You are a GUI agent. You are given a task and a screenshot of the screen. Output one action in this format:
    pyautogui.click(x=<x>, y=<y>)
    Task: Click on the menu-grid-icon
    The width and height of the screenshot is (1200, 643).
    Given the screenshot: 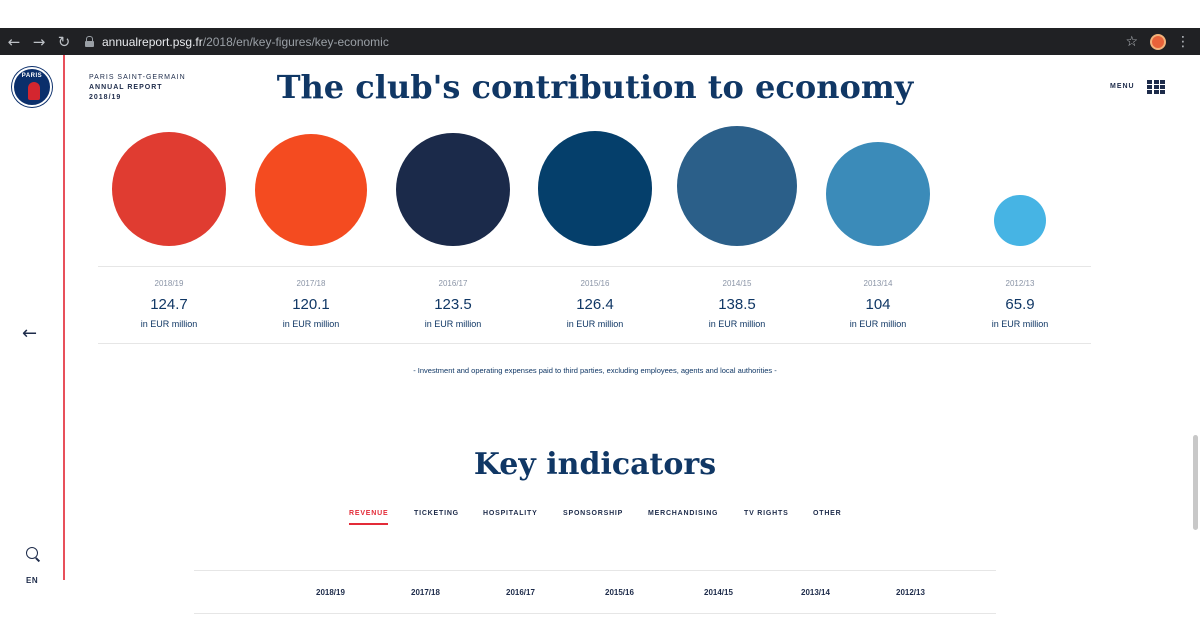 What is the action you would take?
    pyautogui.click(x=1156, y=87)
    